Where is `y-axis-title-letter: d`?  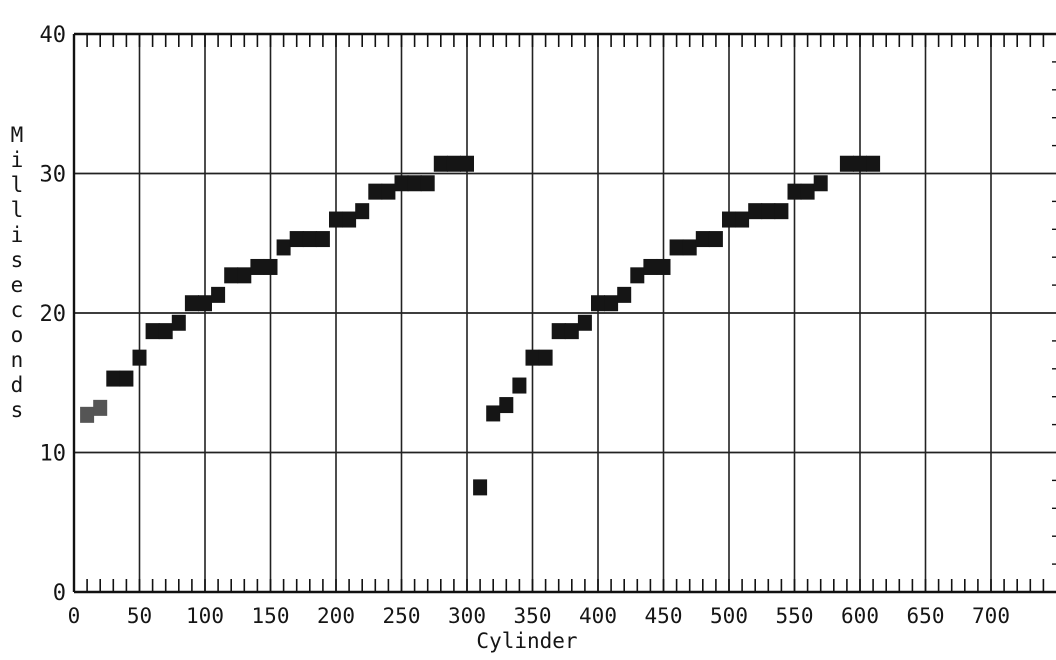
y-axis-title-letter: d is located at coordinates (17, 385).